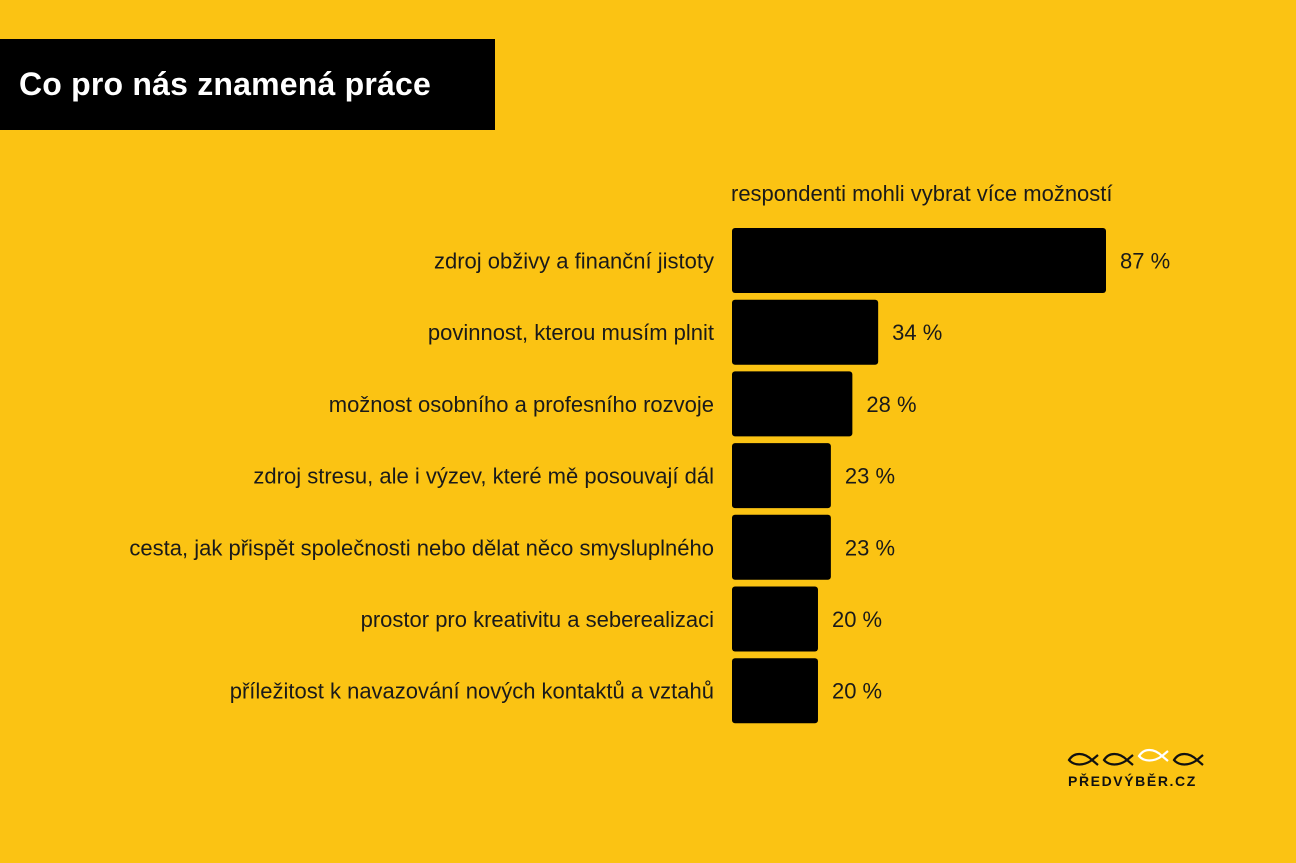  What do you see at coordinates (1135, 757) in the screenshot?
I see `fish-icons` at bounding box center [1135, 757].